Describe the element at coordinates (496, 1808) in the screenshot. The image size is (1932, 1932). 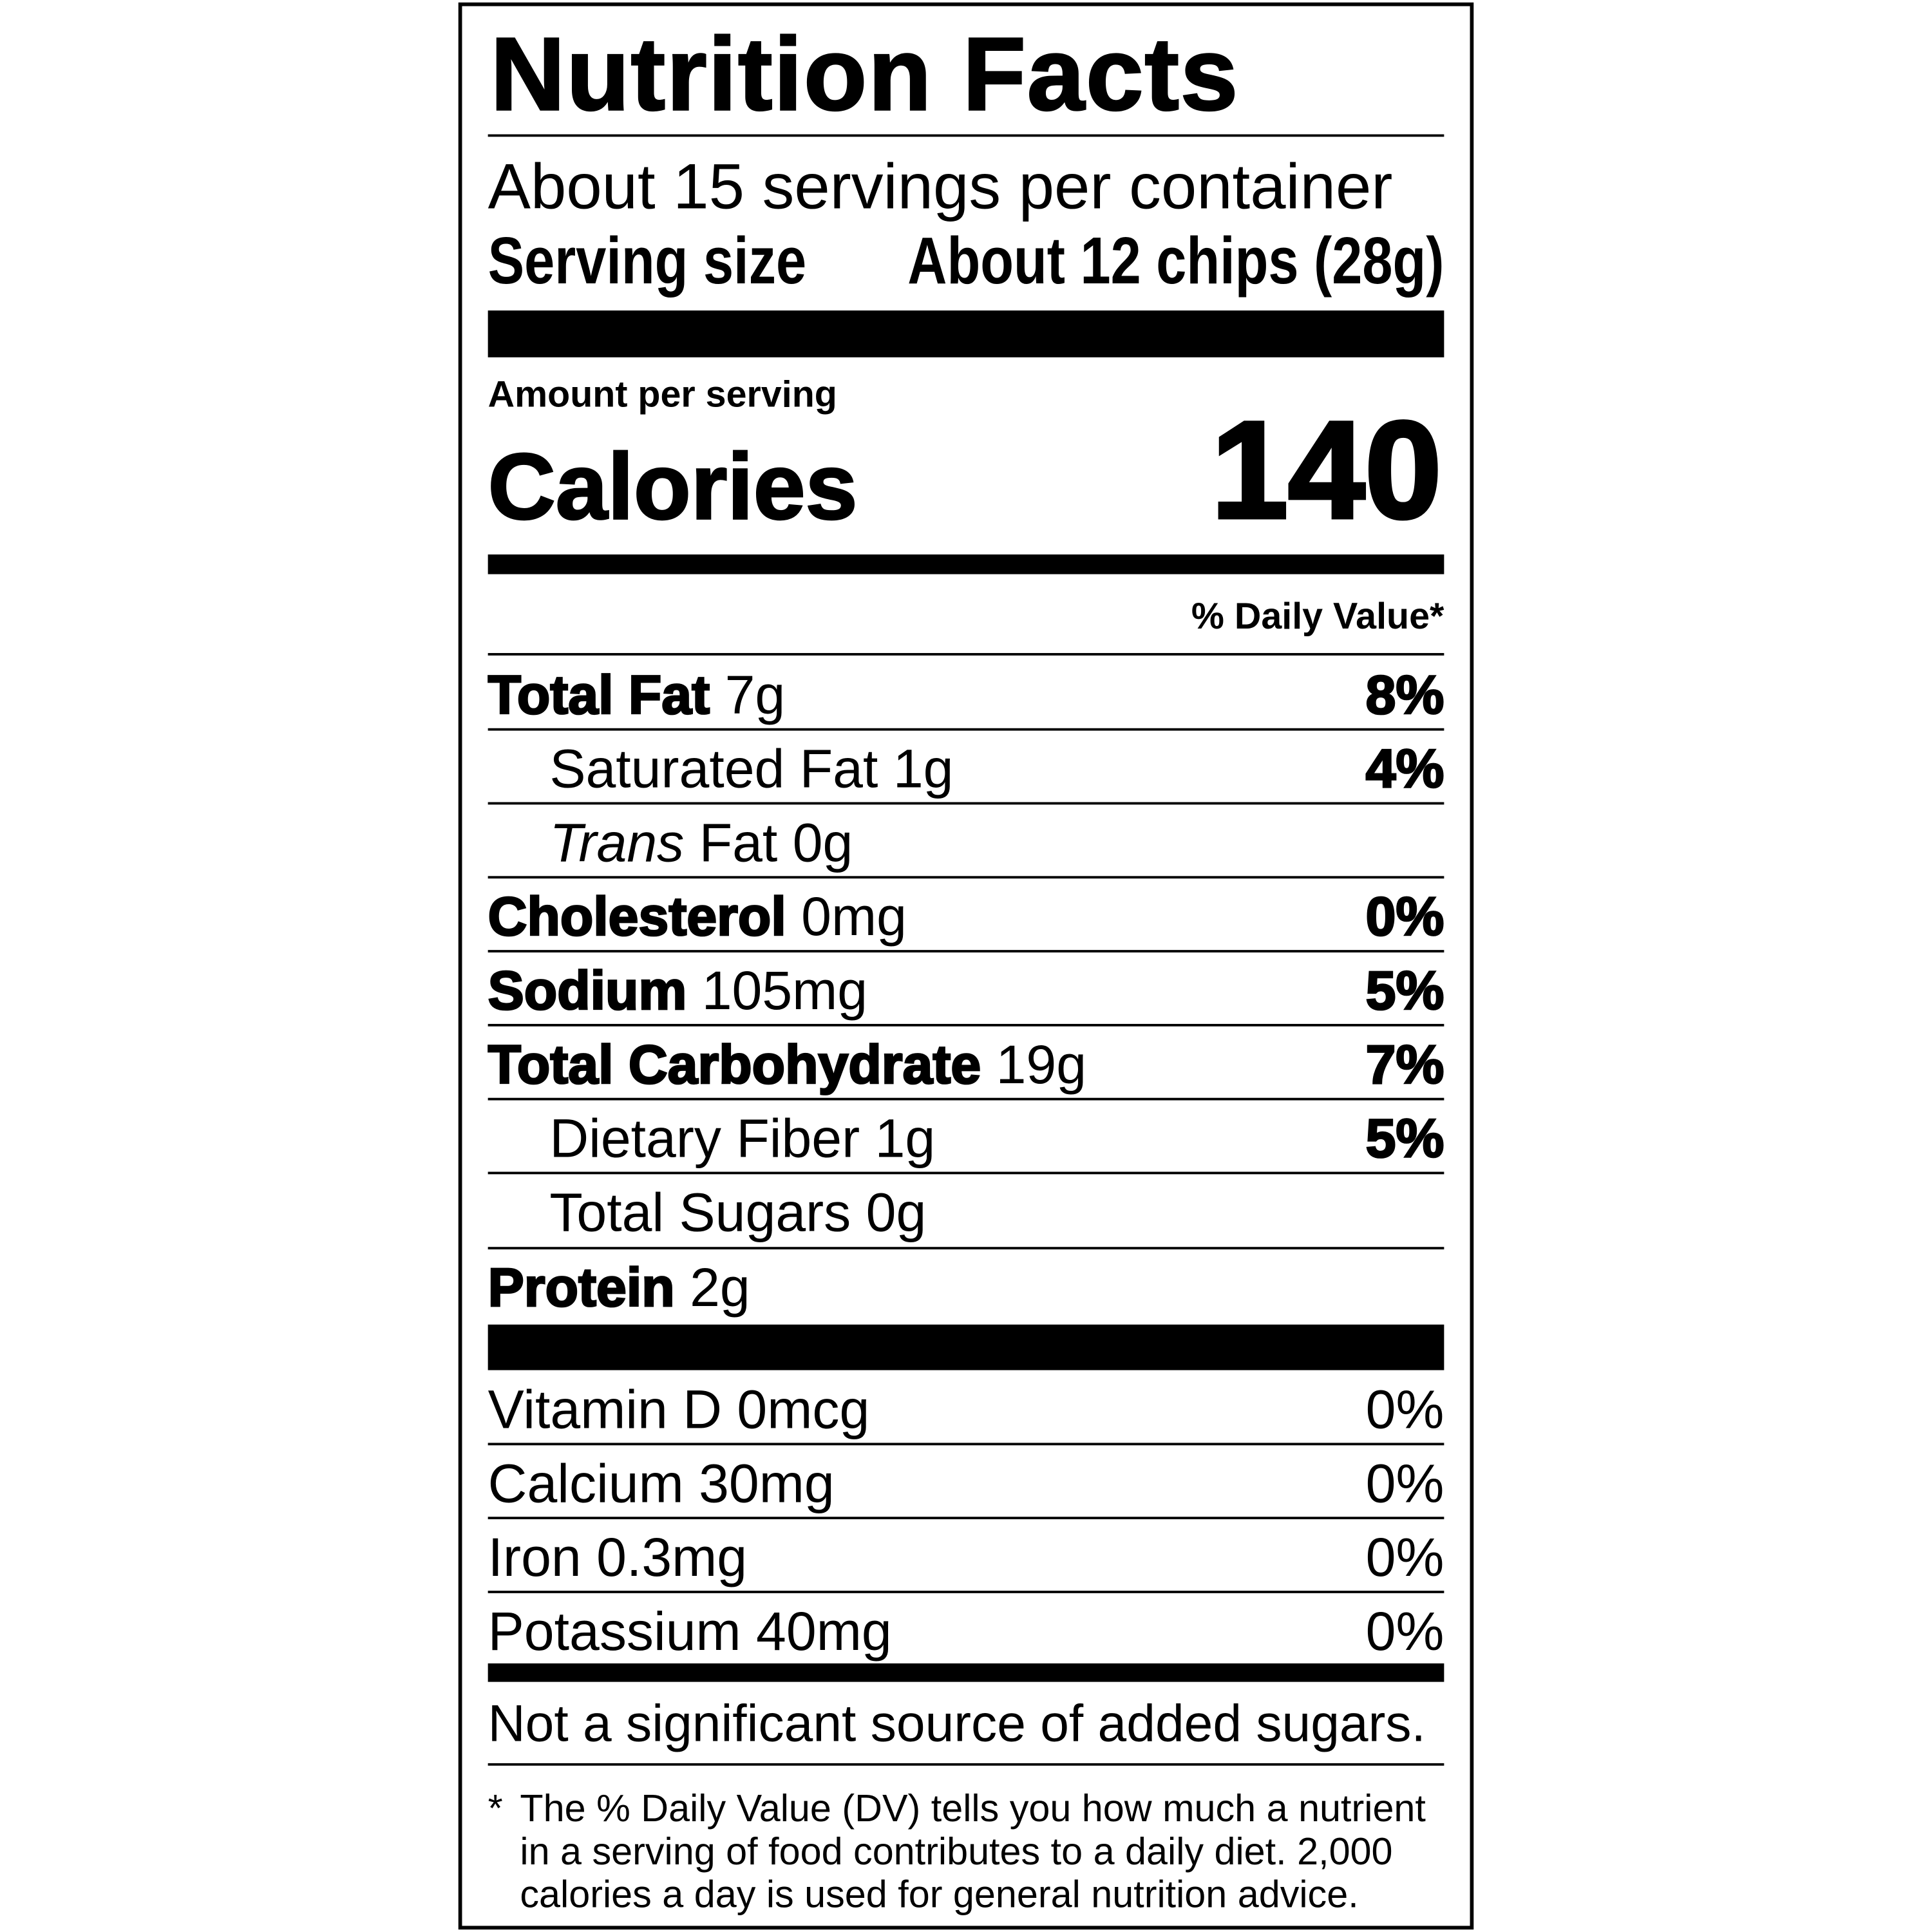
I see `footnote-star: *` at that location.